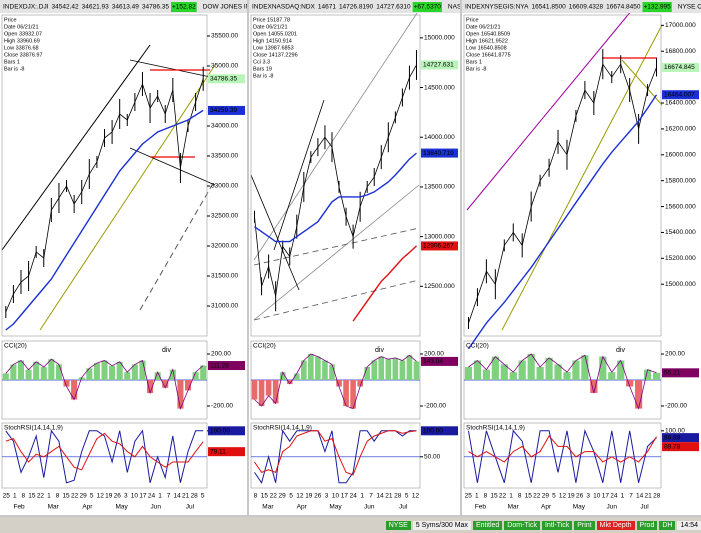  Describe the element at coordinates (514, 507) in the screenshot. I see `x-month-label: Mar` at that location.